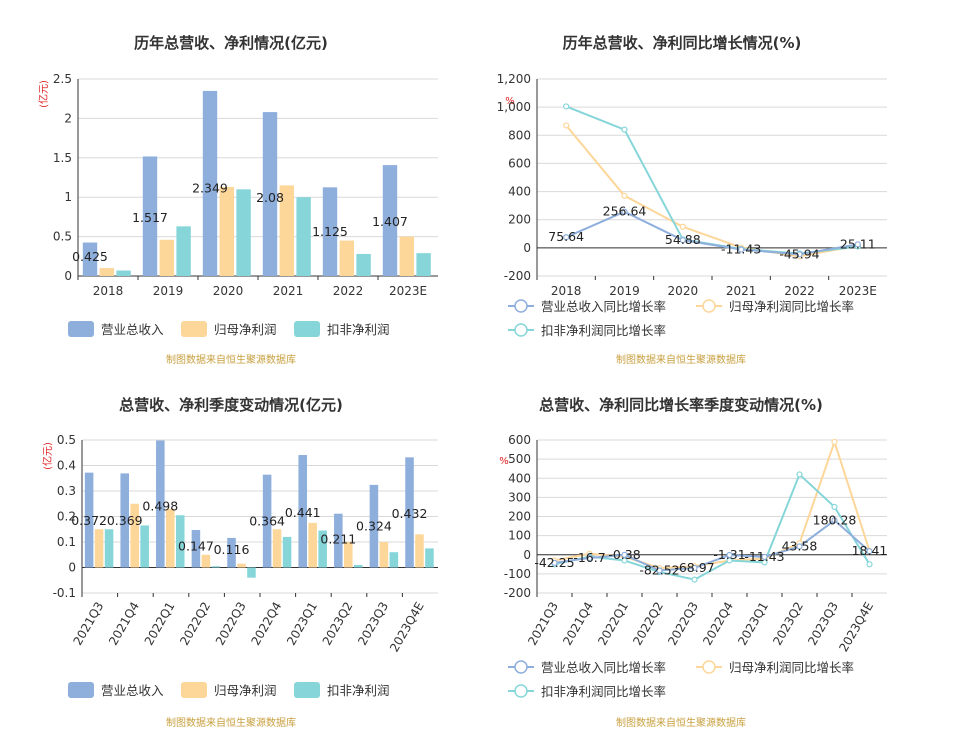 The image size is (964, 736). What do you see at coordinates (578, 624) in the screenshot?
I see `x-tick-label: 2021Q4` at bounding box center [578, 624].